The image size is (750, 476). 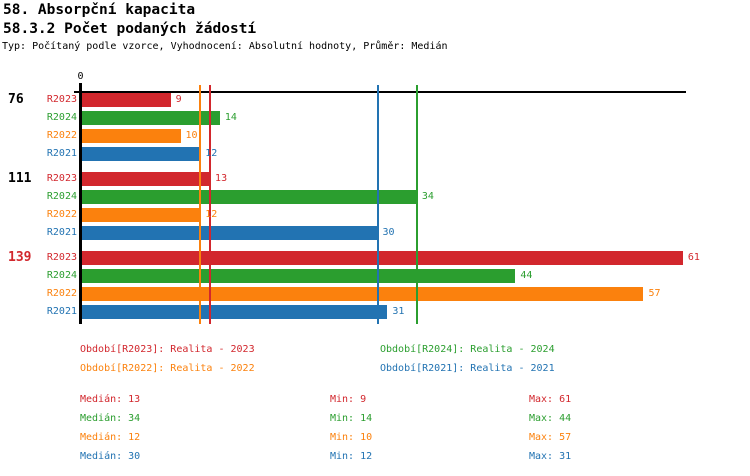 I want to click on bar-value-label: 44, so click(x=526, y=275).